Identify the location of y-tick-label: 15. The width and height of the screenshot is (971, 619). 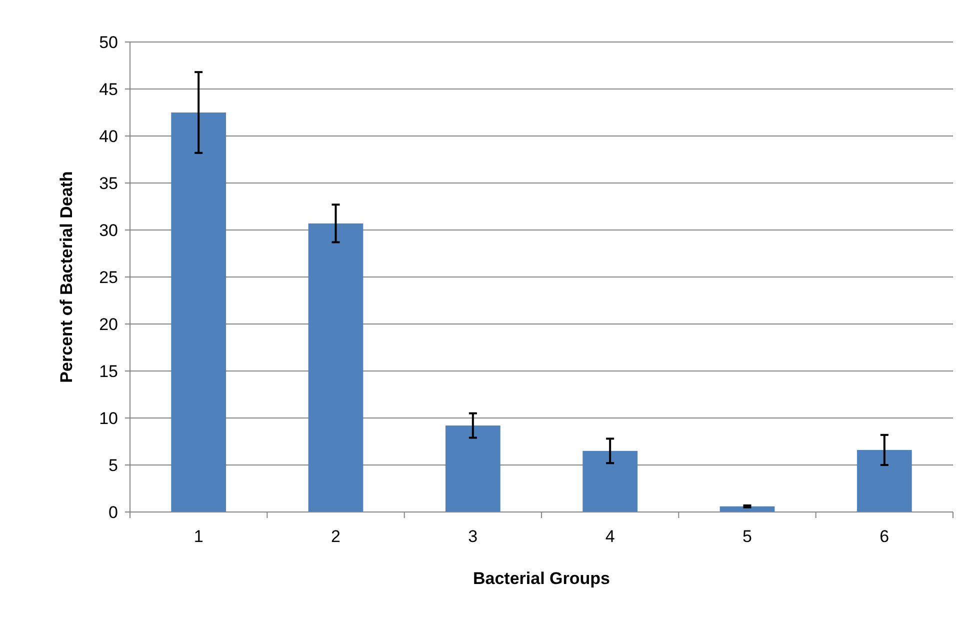
(108, 371).